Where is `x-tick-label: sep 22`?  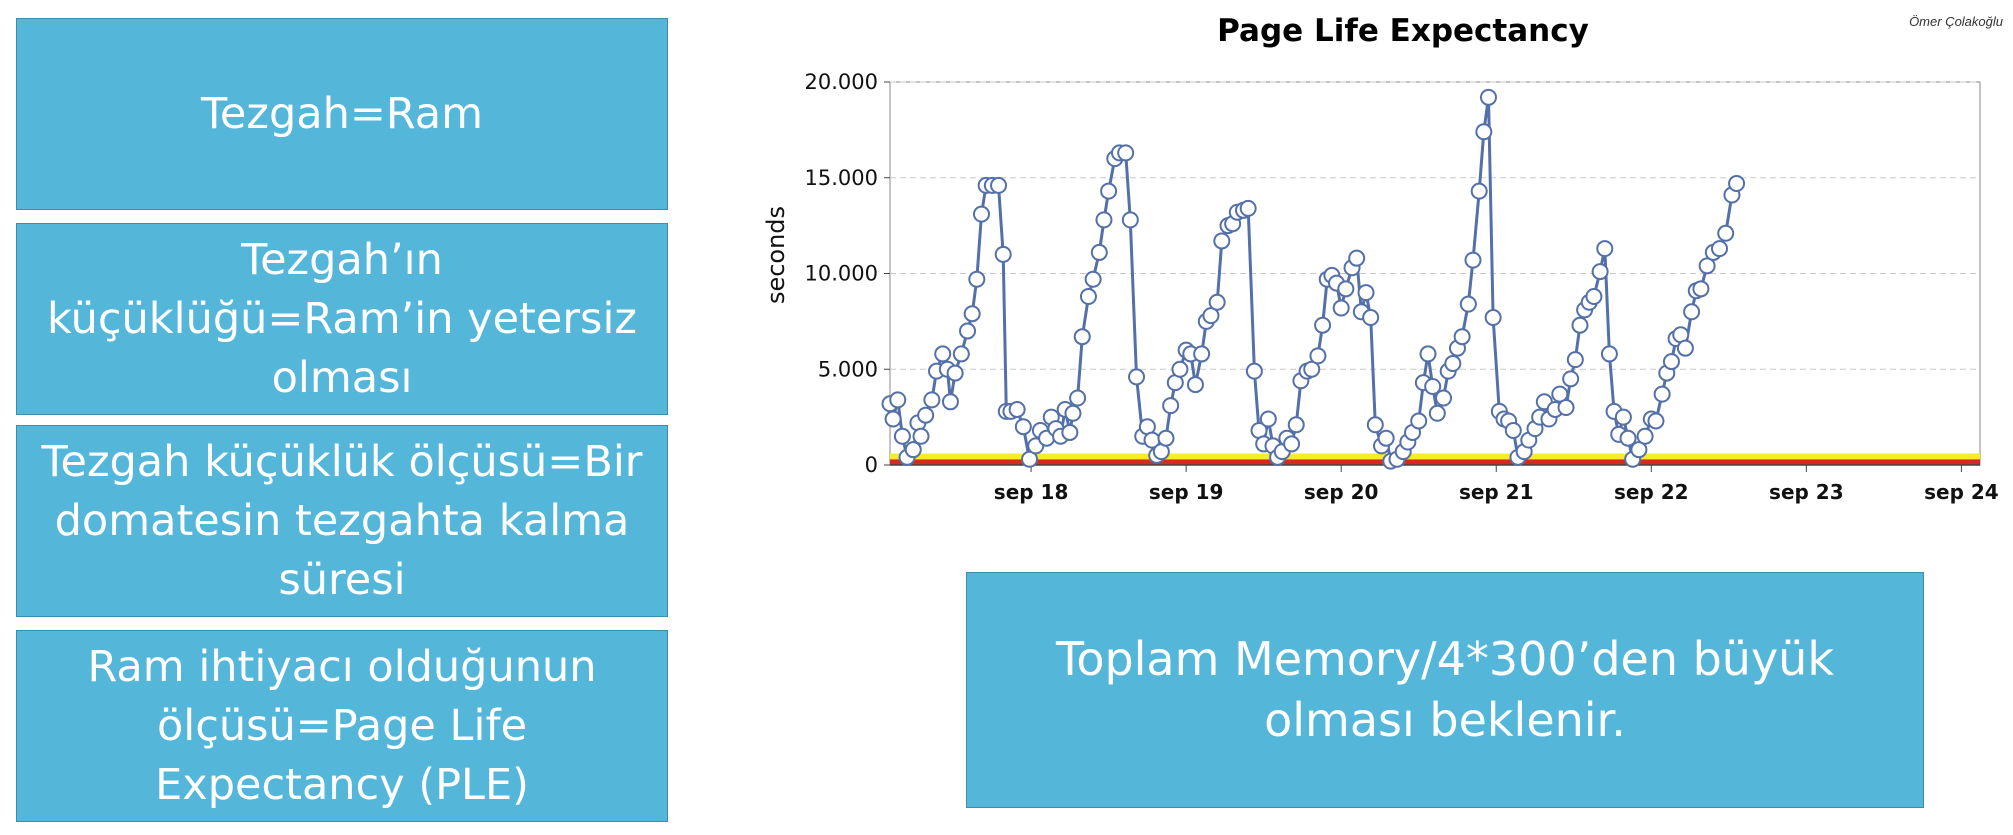 x-tick-label: sep 22 is located at coordinates (1651, 492).